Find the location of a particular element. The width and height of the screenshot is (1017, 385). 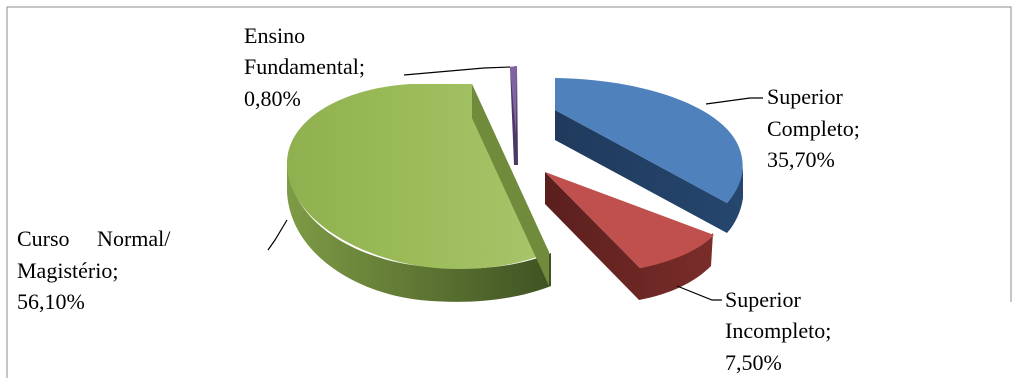

label-superior-completo: Superior Completo; 35,70% is located at coordinates (816, 128).